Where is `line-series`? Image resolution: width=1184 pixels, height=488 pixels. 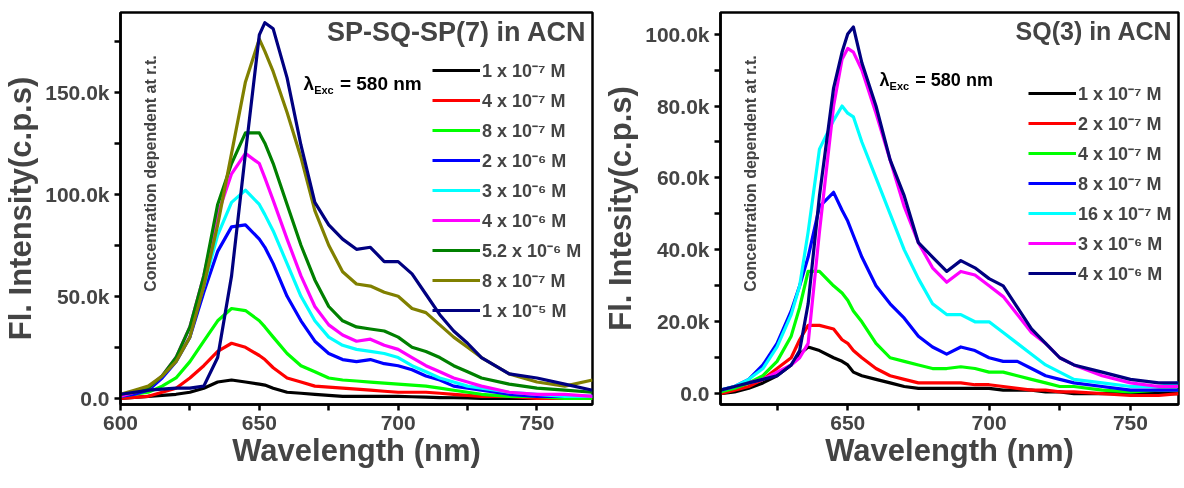
line-series is located at coordinates (949, 360).